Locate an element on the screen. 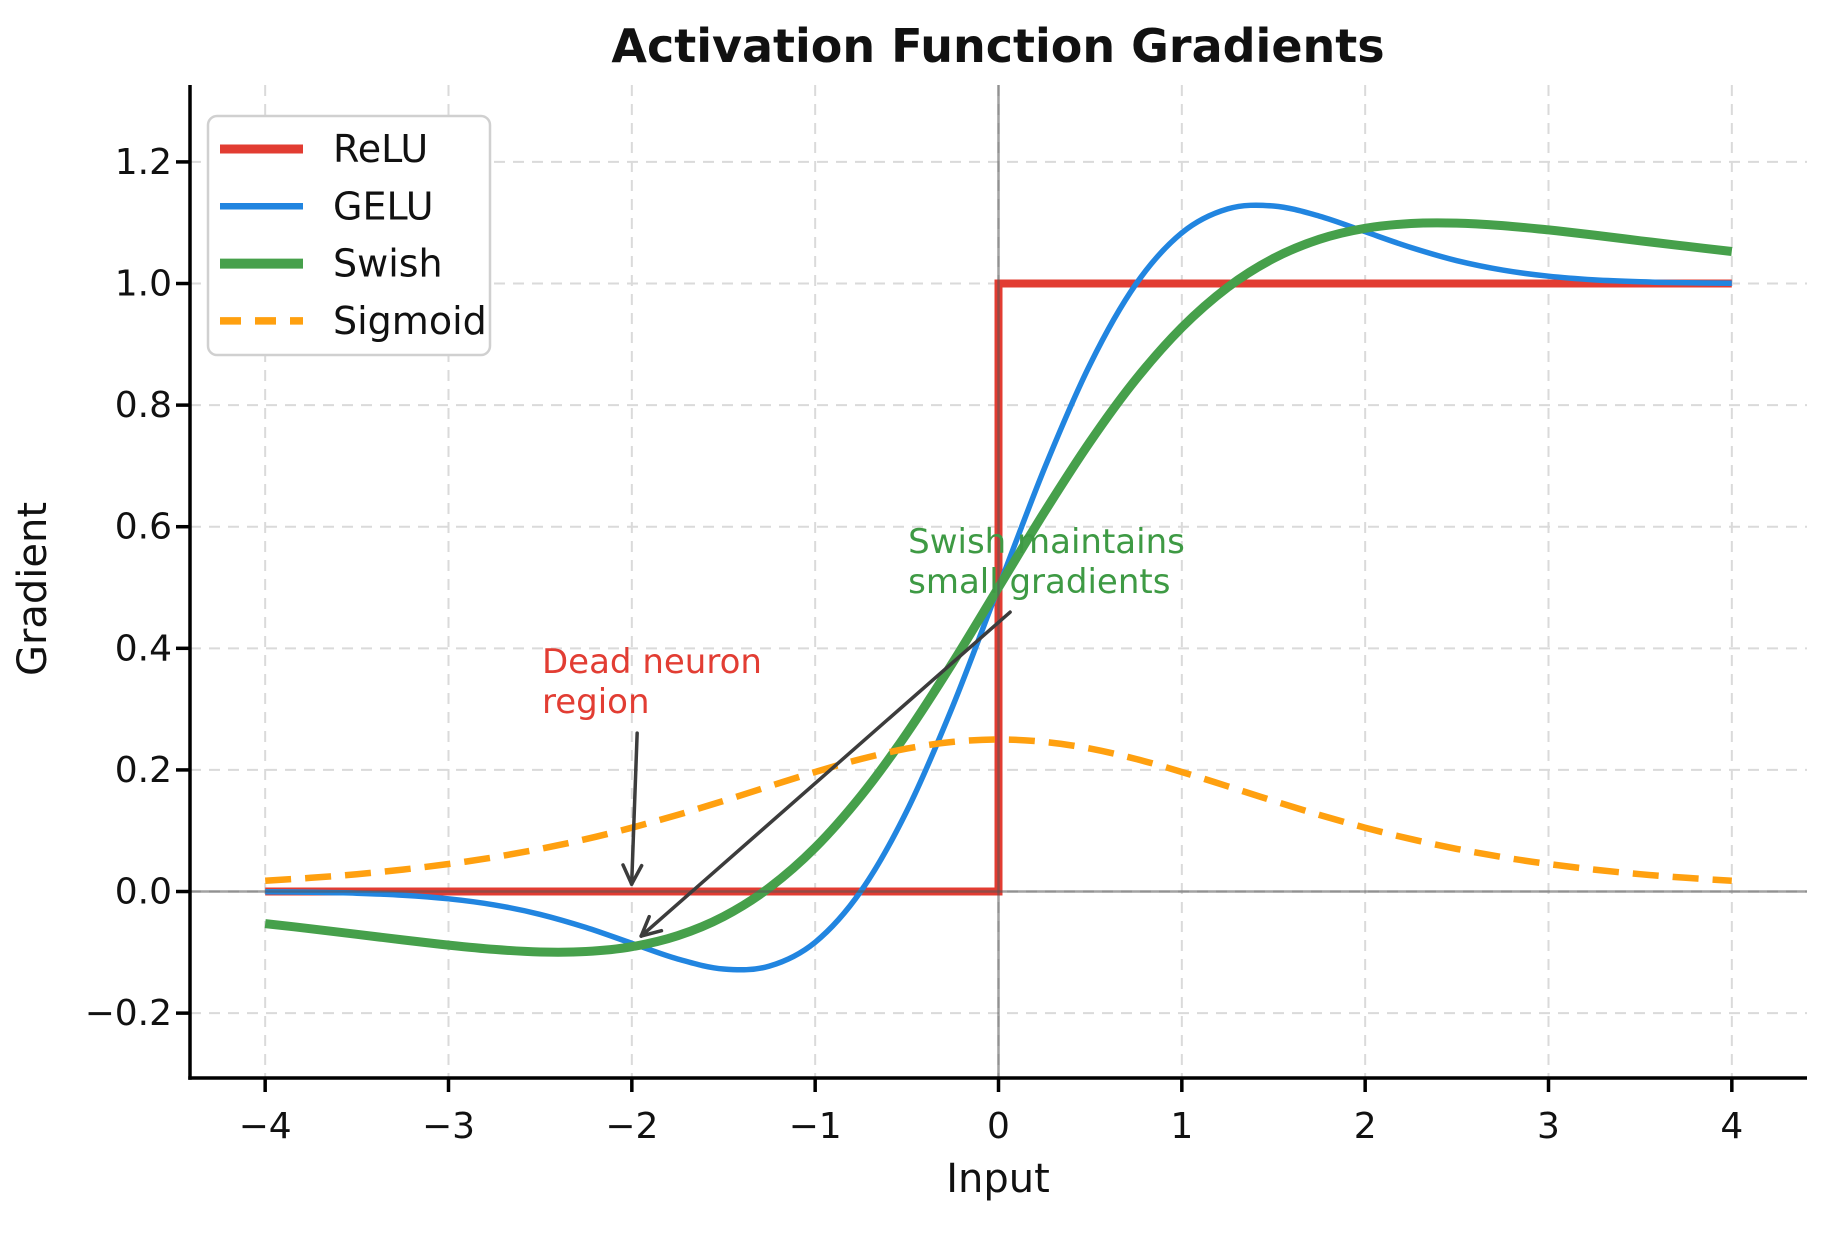 This screenshot has height=1234, width=1834. legend: ReLU GELU Swish Sigmoid is located at coordinates (349, 235).